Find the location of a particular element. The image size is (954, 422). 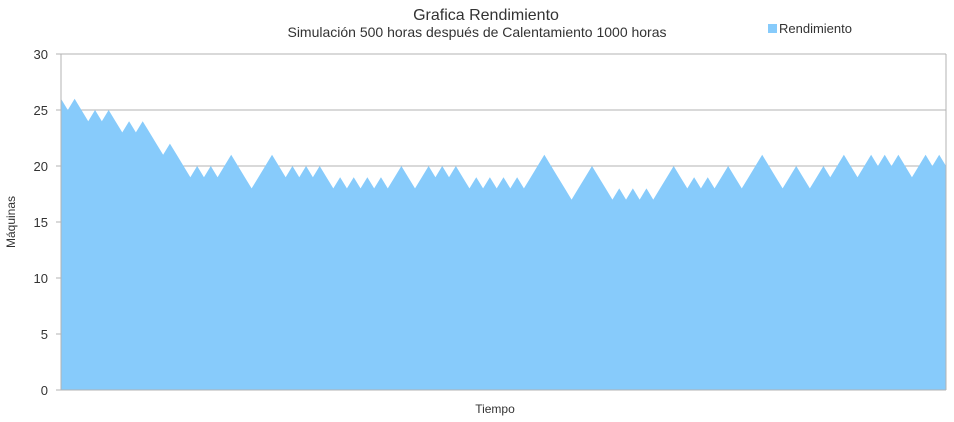

legend-swatch is located at coordinates (772, 28).